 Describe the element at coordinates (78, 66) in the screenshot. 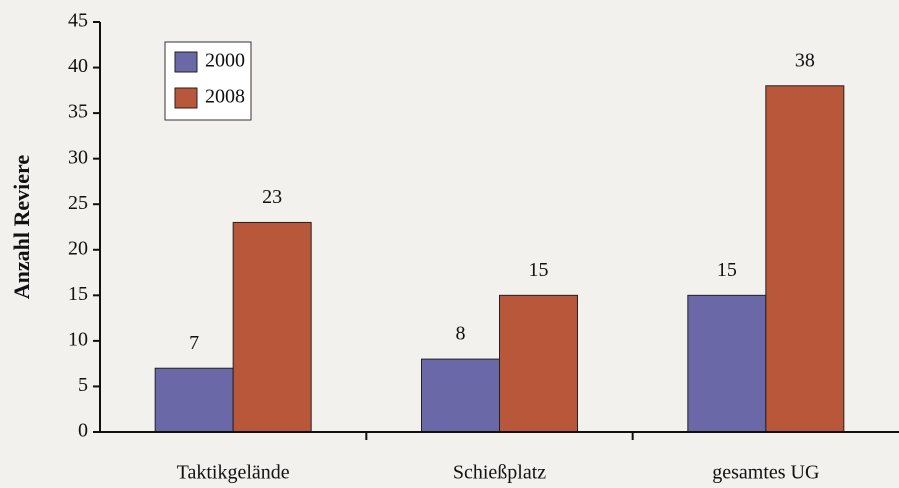

I see `y-tick-label: 40` at that location.